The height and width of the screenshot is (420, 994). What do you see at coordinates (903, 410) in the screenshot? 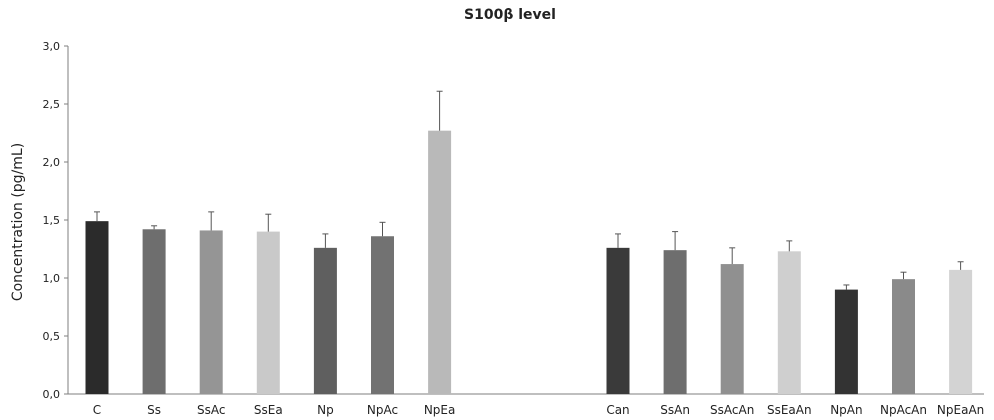
I see `category-label: NpAcAn` at bounding box center [903, 410].